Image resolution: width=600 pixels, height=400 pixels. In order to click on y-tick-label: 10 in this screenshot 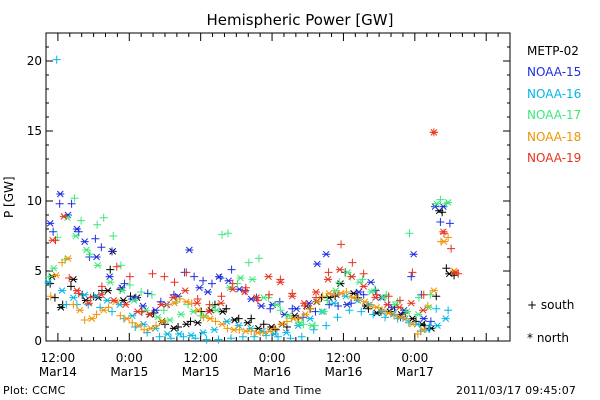, I will do `click(34, 201)`.